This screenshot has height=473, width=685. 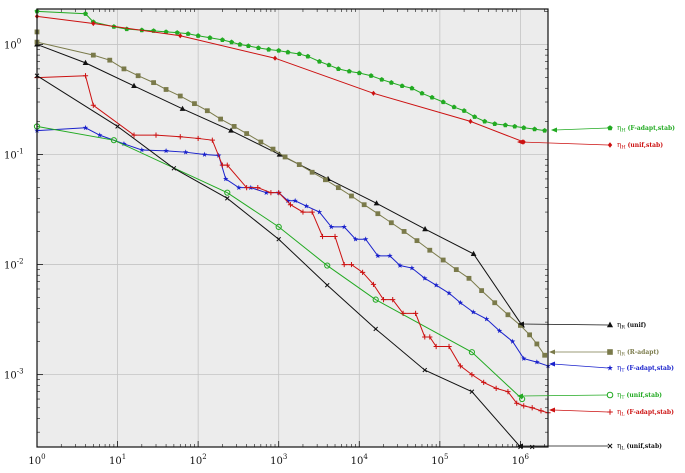 What do you see at coordinates (527, 457) in the screenshot?
I see `x-tick-exp: 6` at bounding box center [527, 457].